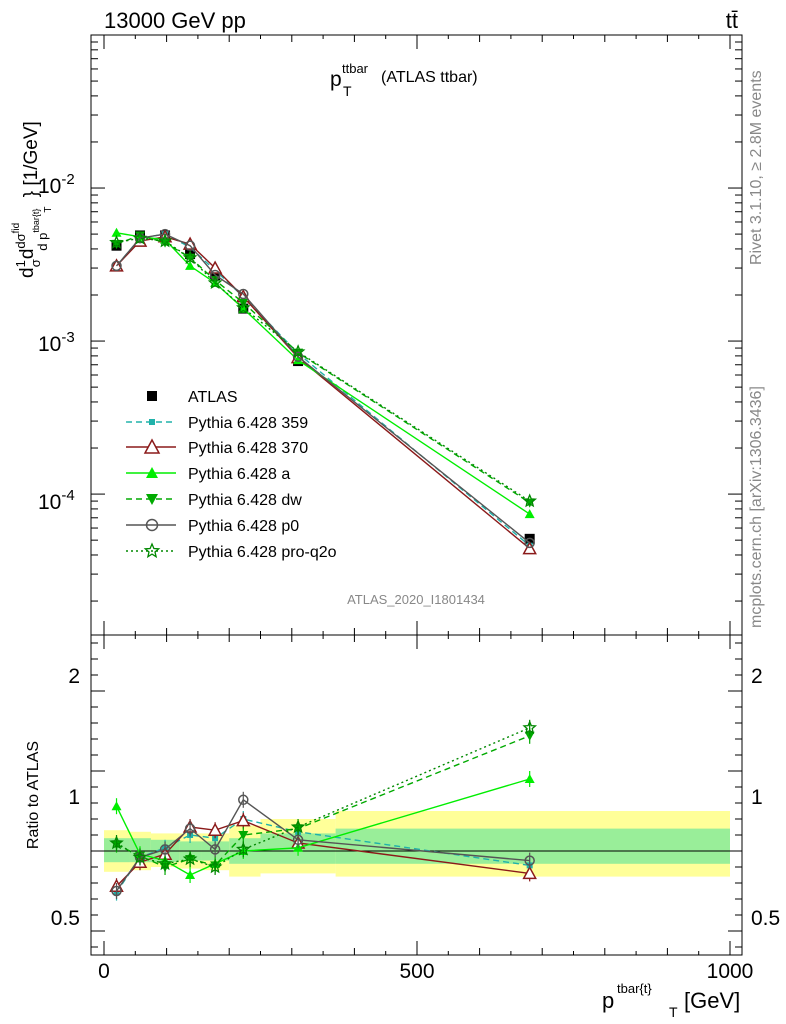 The height and width of the screenshot is (1024, 786). What do you see at coordinates (104, 971) in the screenshot?
I see `xtick-label-0: 0` at bounding box center [104, 971].